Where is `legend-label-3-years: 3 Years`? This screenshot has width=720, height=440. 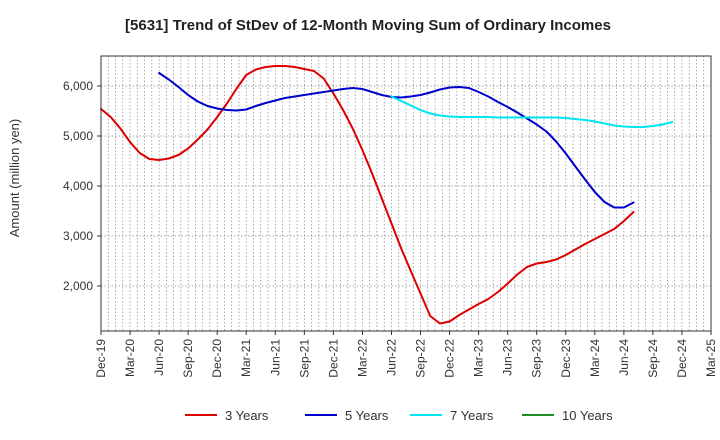 legend-label-3-years: 3 Years is located at coordinates (247, 415).